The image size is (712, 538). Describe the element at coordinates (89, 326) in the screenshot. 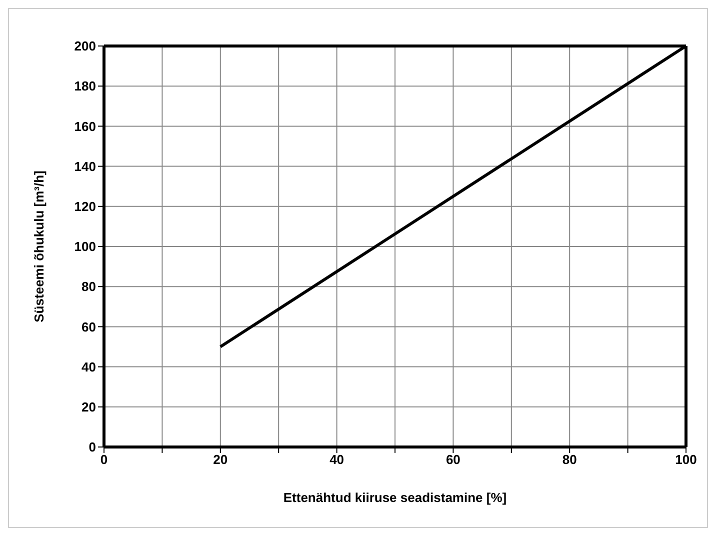

I see `y-tick-label: 60` at that location.